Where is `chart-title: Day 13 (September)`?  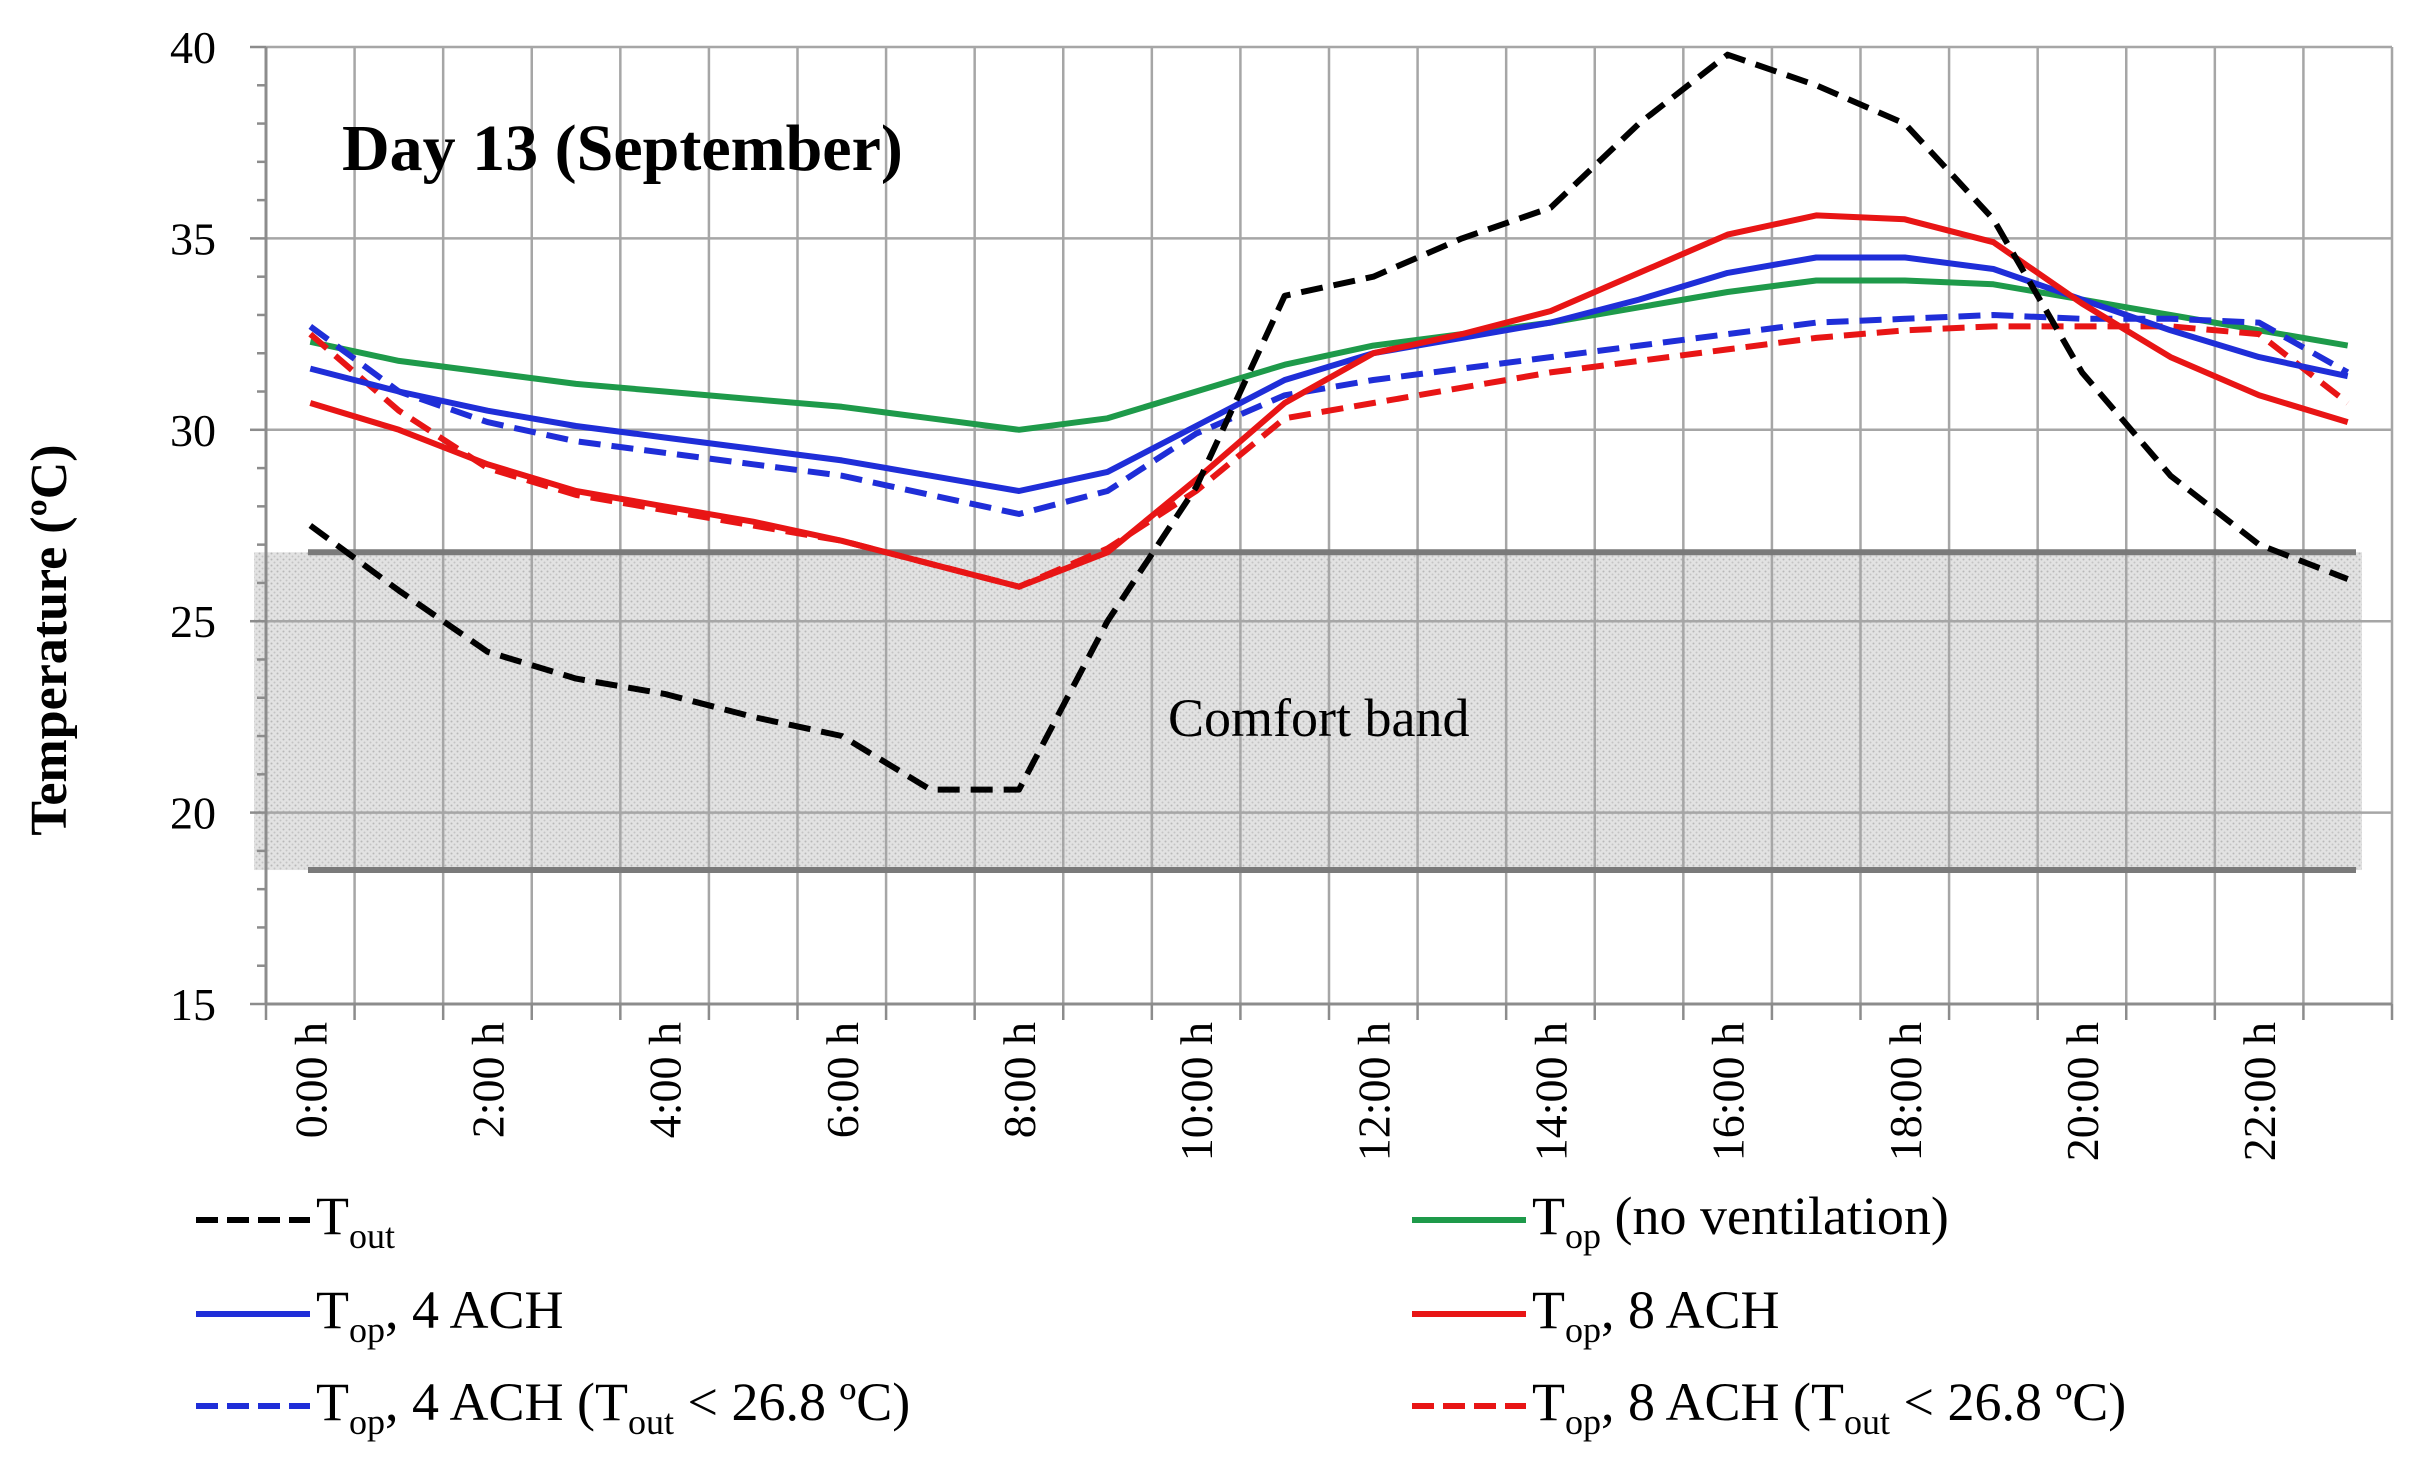
chart-title: Day 13 (September) is located at coordinates (622, 148).